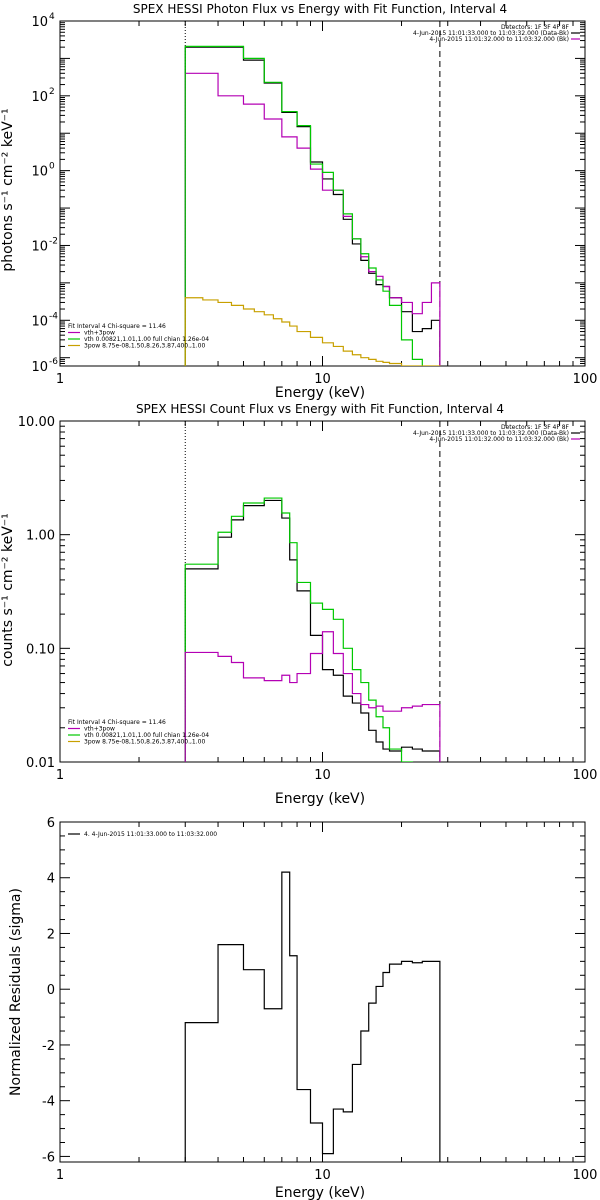  Describe the element at coordinates (40, 763) in the screenshot. I see `y-tick-label: 0.01` at that location.